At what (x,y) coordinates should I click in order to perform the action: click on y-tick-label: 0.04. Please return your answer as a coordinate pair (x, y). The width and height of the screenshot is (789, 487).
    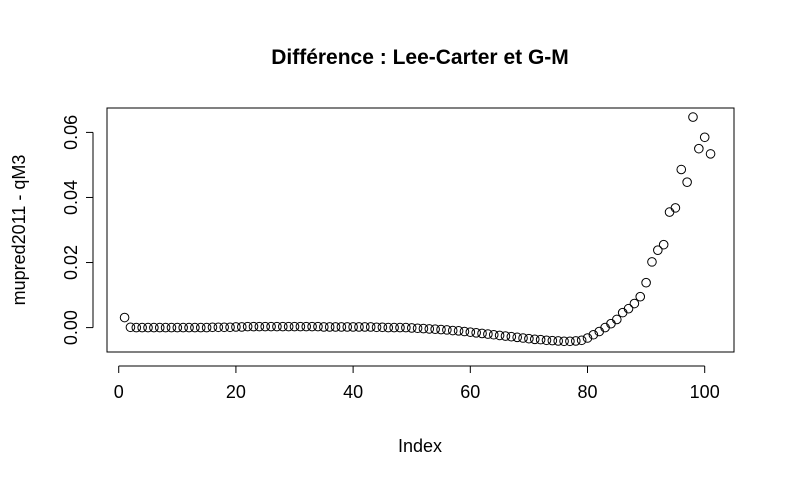
    Looking at the image, I should click on (71, 197).